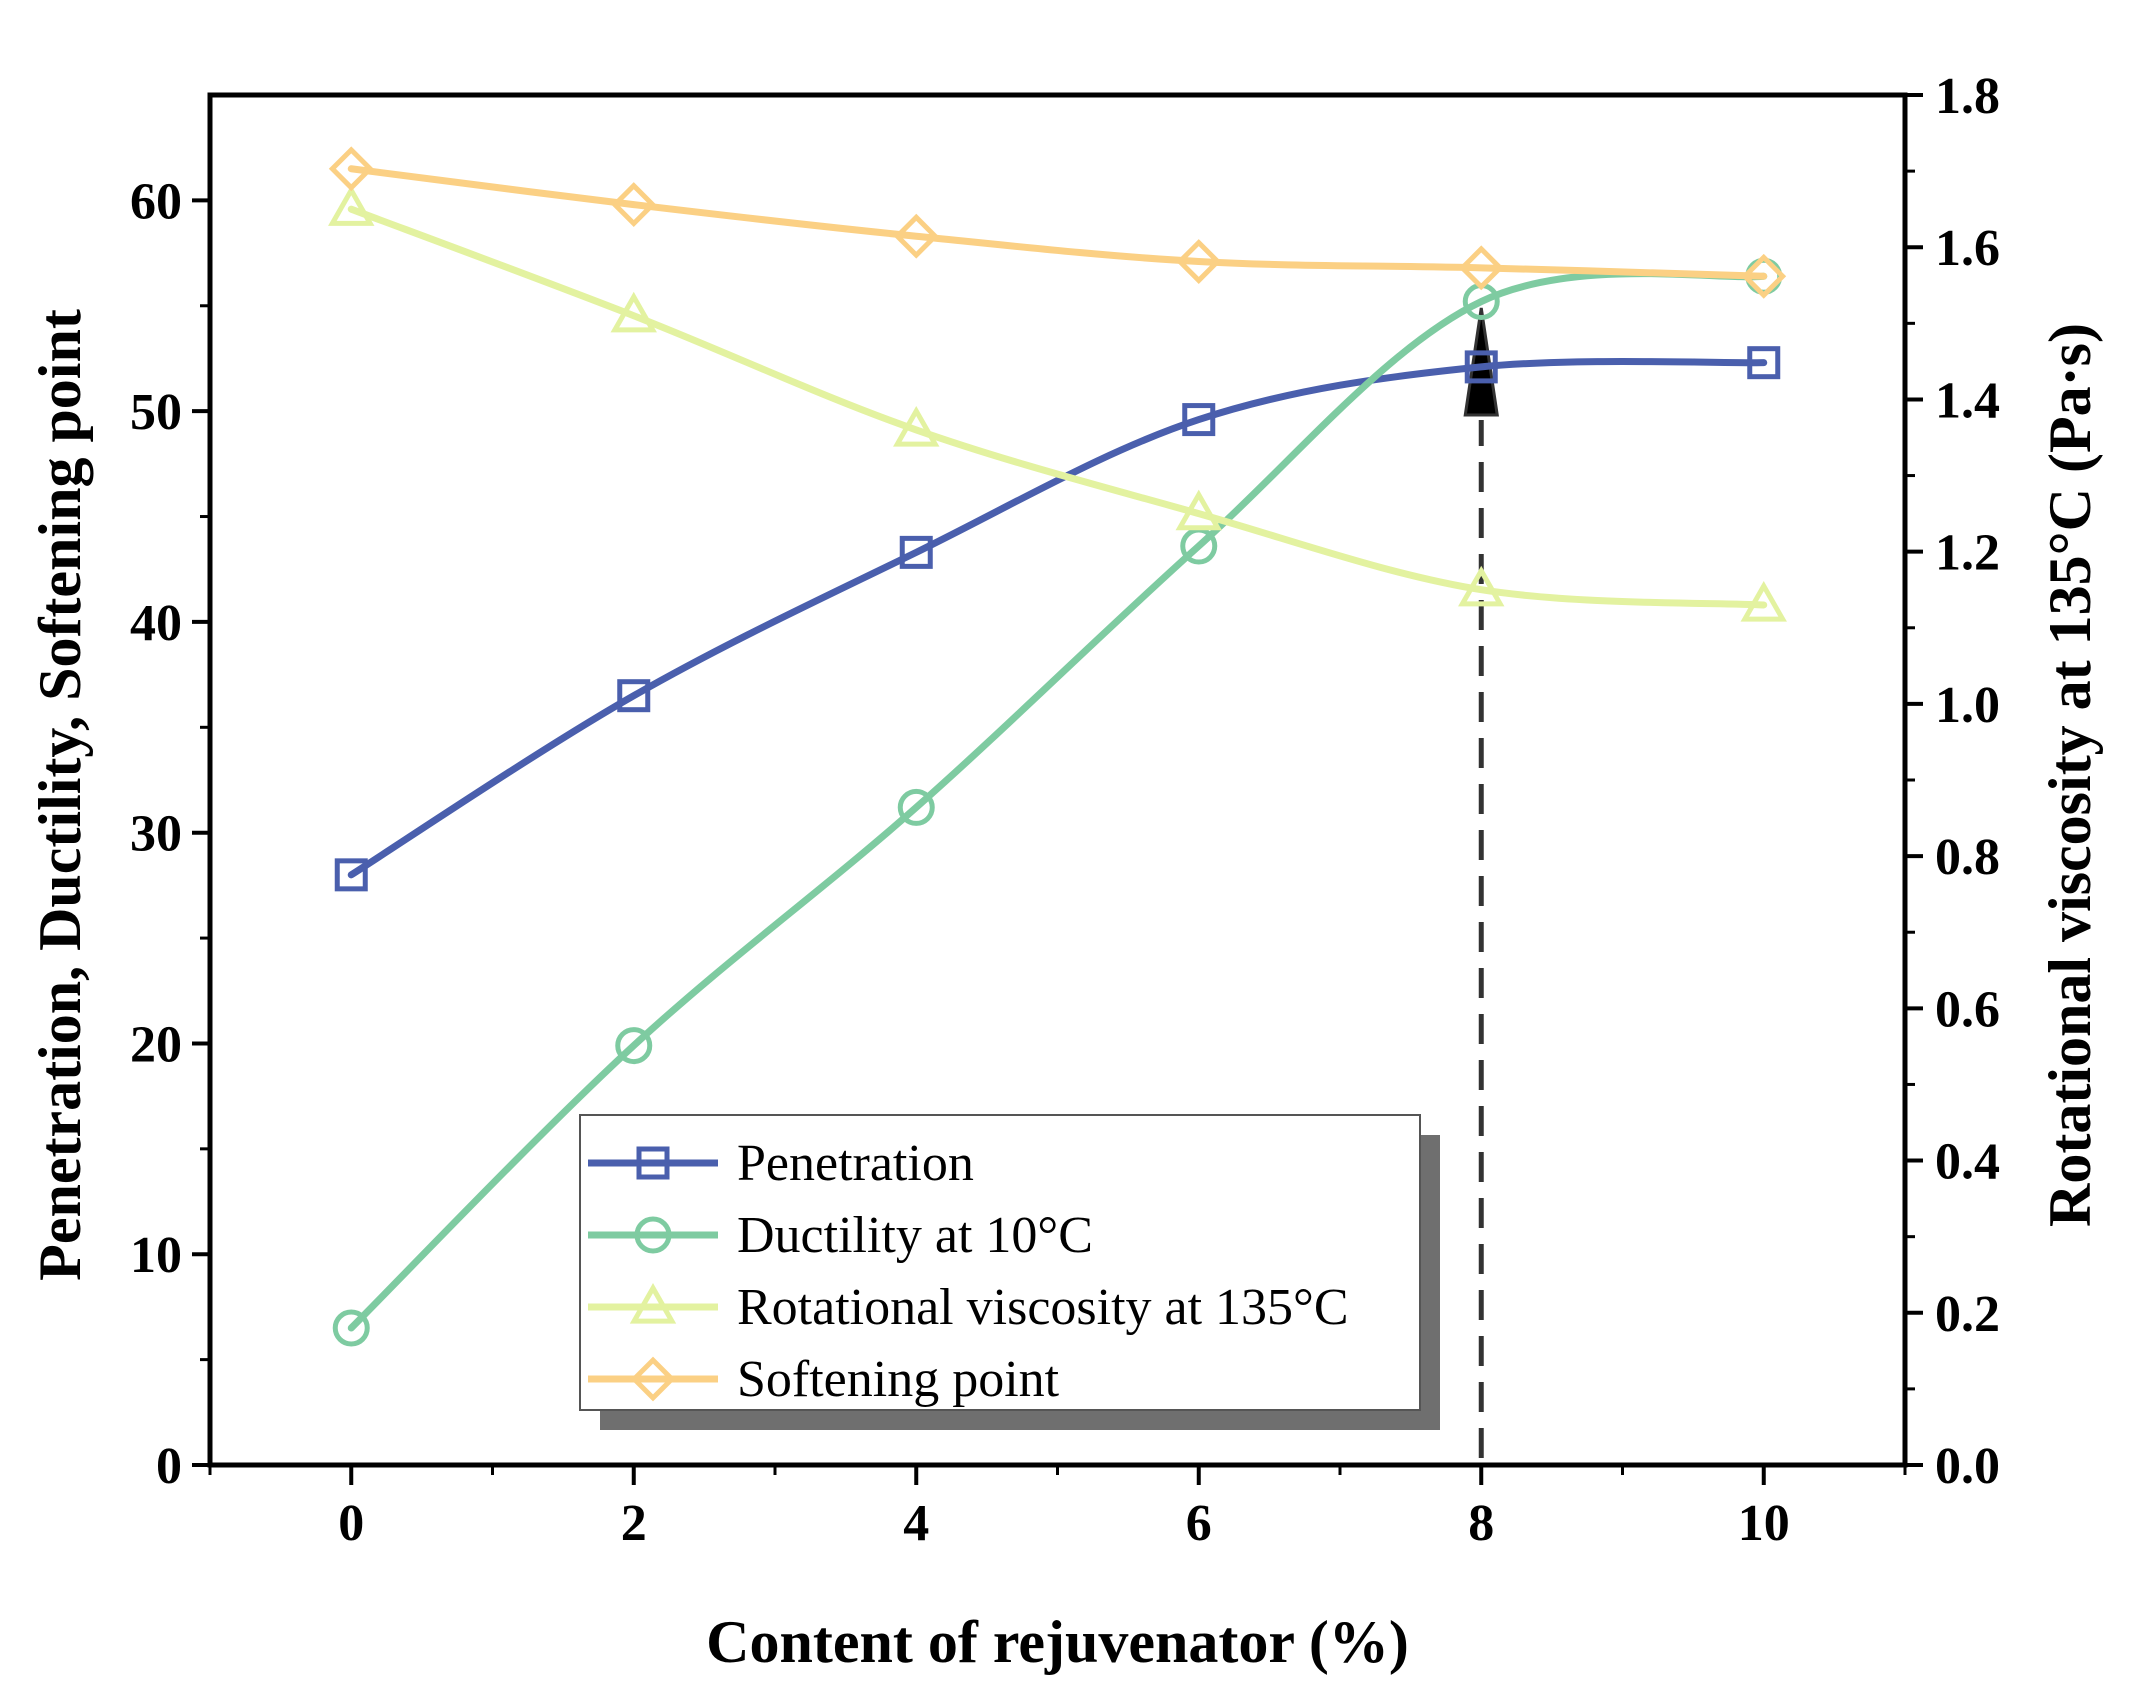 Image resolution: width=2135 pixels, height=1699 pixels. I want to click on annotation-layer, so click(1481, 882).